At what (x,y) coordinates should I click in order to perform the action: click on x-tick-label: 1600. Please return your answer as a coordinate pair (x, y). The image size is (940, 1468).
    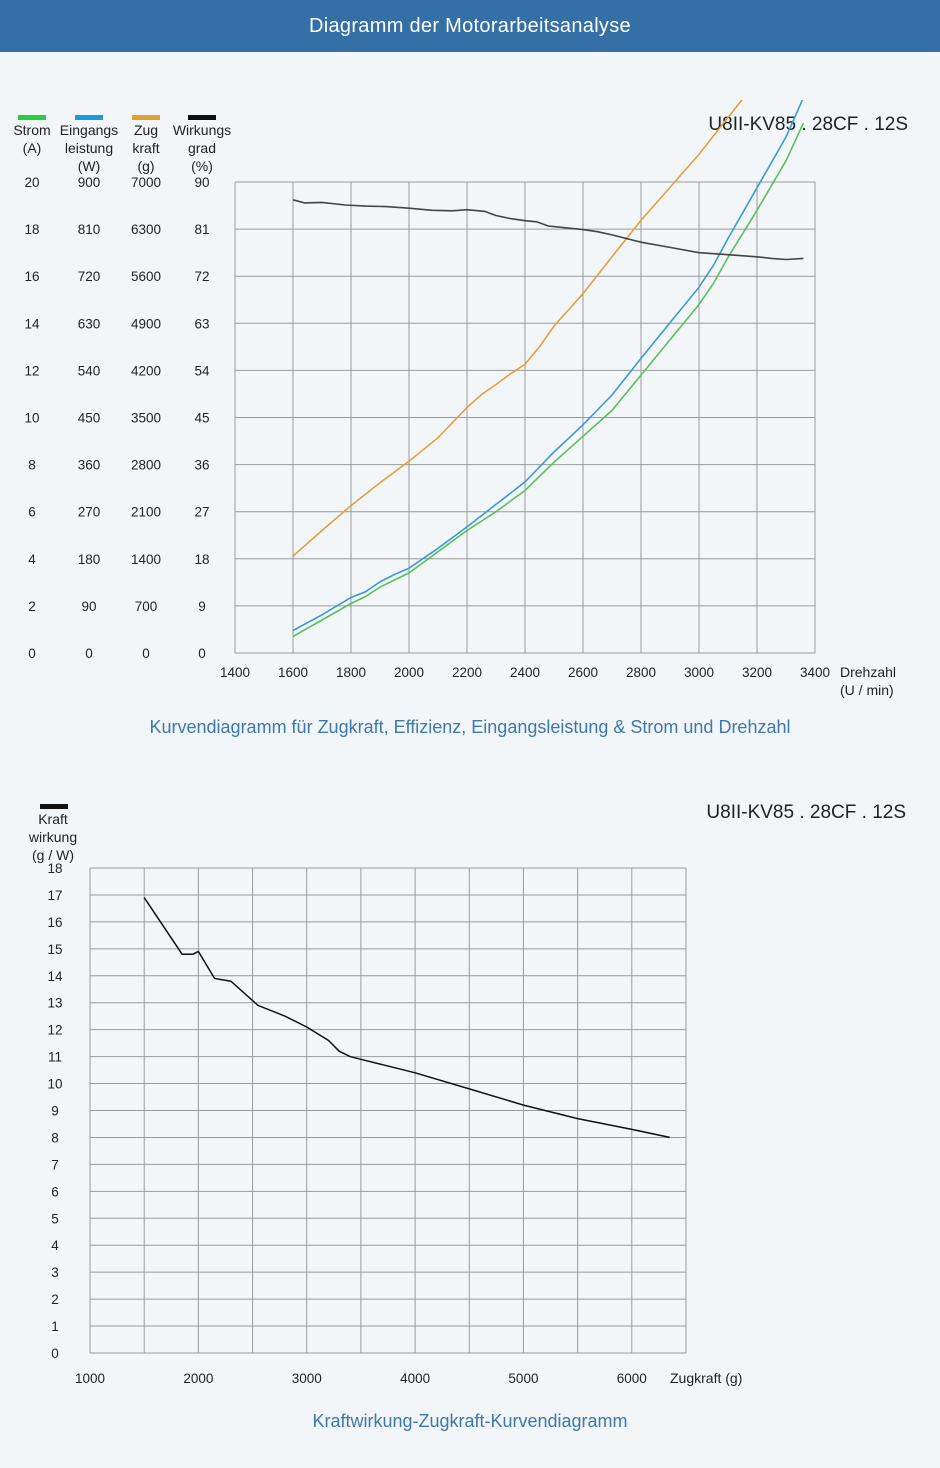
    Looking at the image, I should click on (293, 672).